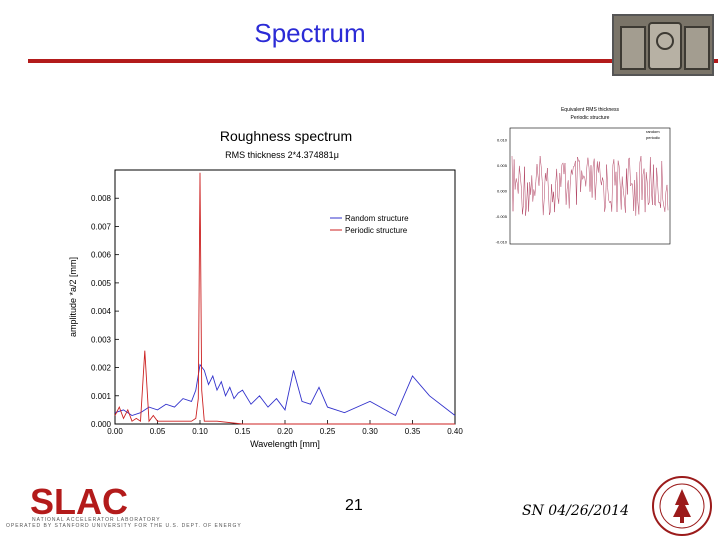  I want to click on x-tick-label: 0.30, so click(370, 431).